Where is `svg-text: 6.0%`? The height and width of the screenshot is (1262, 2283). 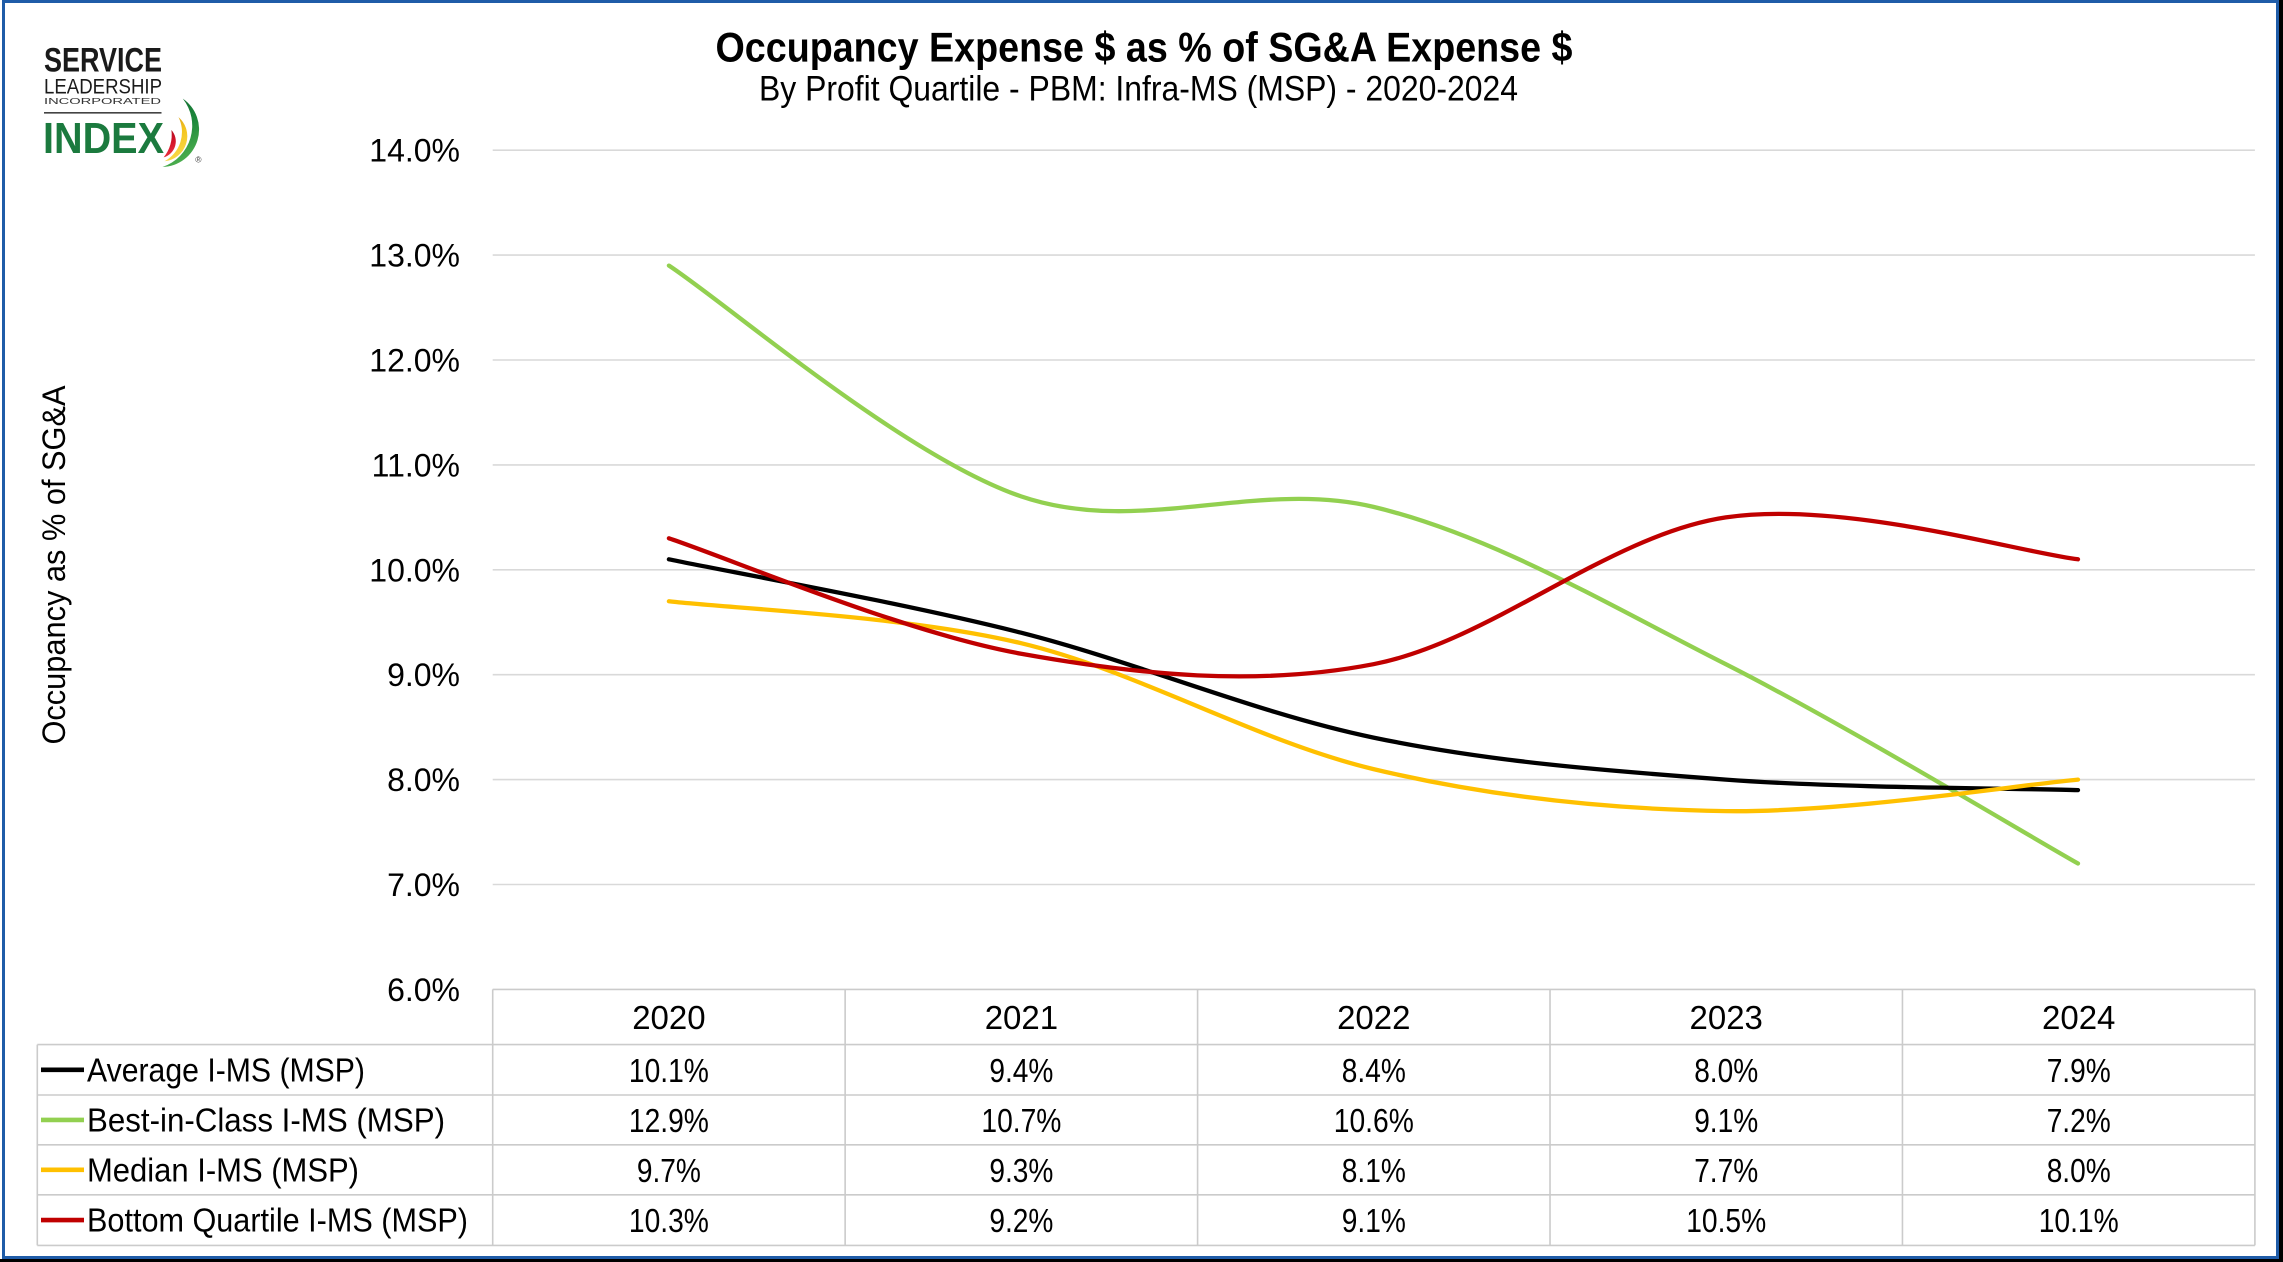
svg-text: 6.0% is located at coordinates (423, 990).